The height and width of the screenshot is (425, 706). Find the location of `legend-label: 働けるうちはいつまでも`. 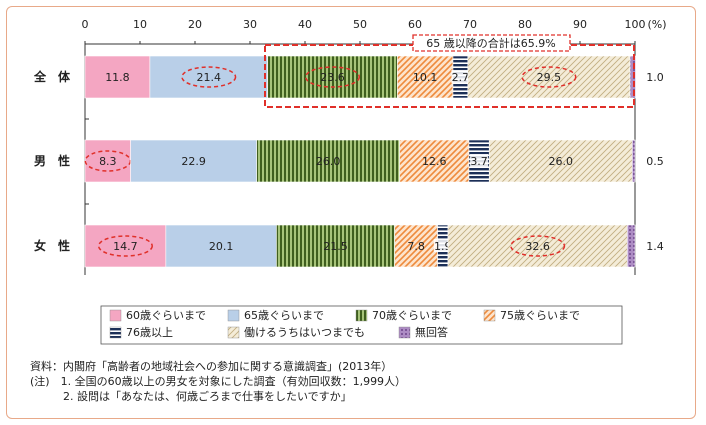

legend-label: 働けるうちはいつまでも is located at coordinates (304, 332).